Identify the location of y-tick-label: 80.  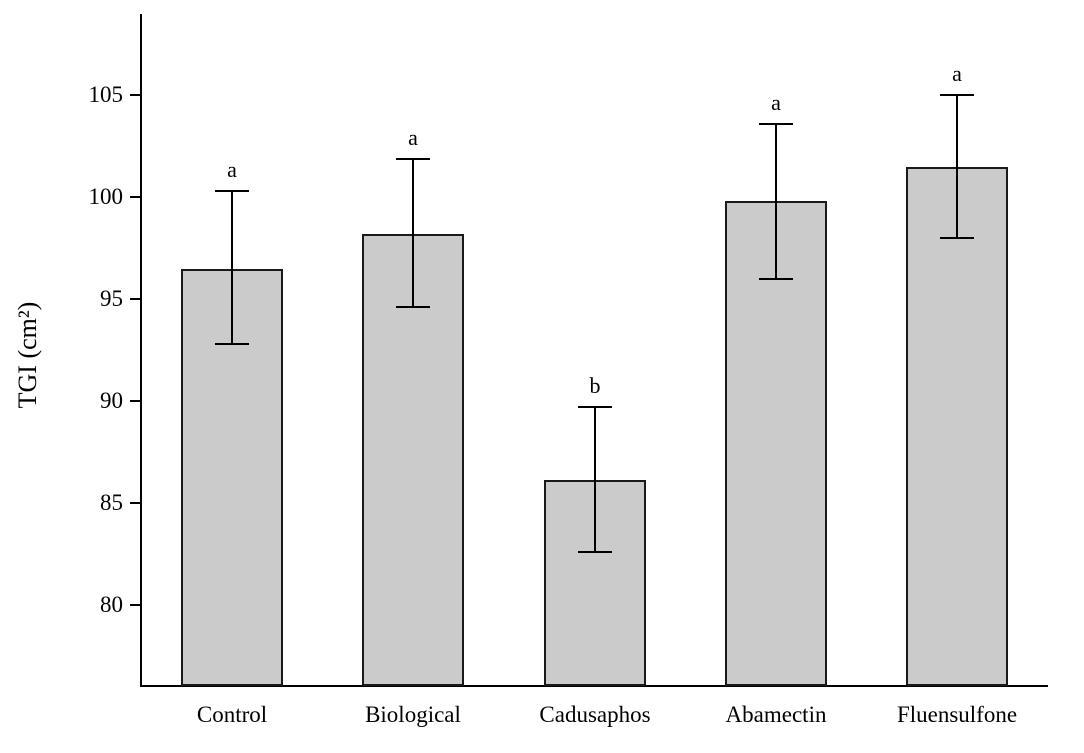
(111, 604).